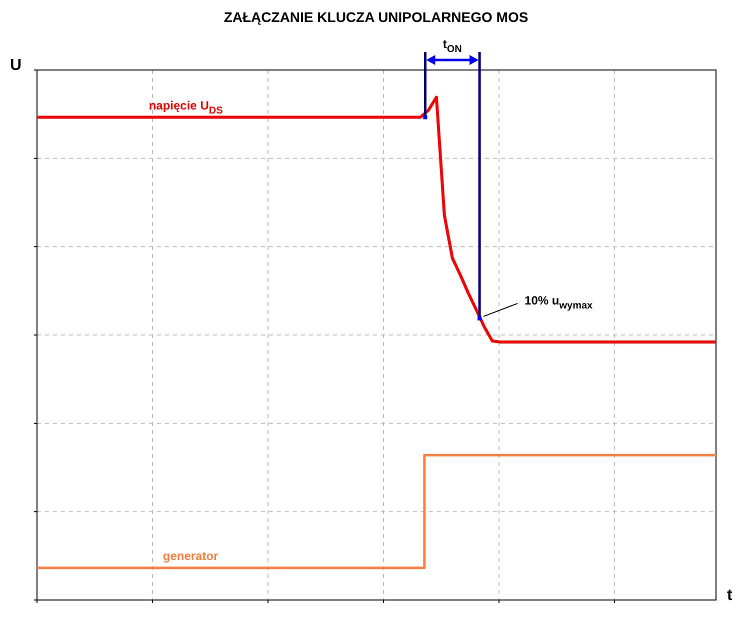 The width and height of the screenshot is (752, 626). I want to click on y-axis-title: U, so click(16, 65).